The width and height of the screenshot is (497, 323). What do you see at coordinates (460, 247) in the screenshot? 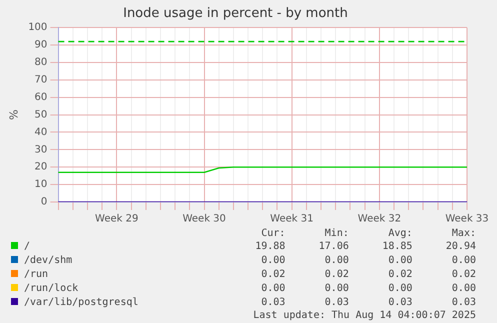
I see `text: 20.94` at bounding box center [460, 247].